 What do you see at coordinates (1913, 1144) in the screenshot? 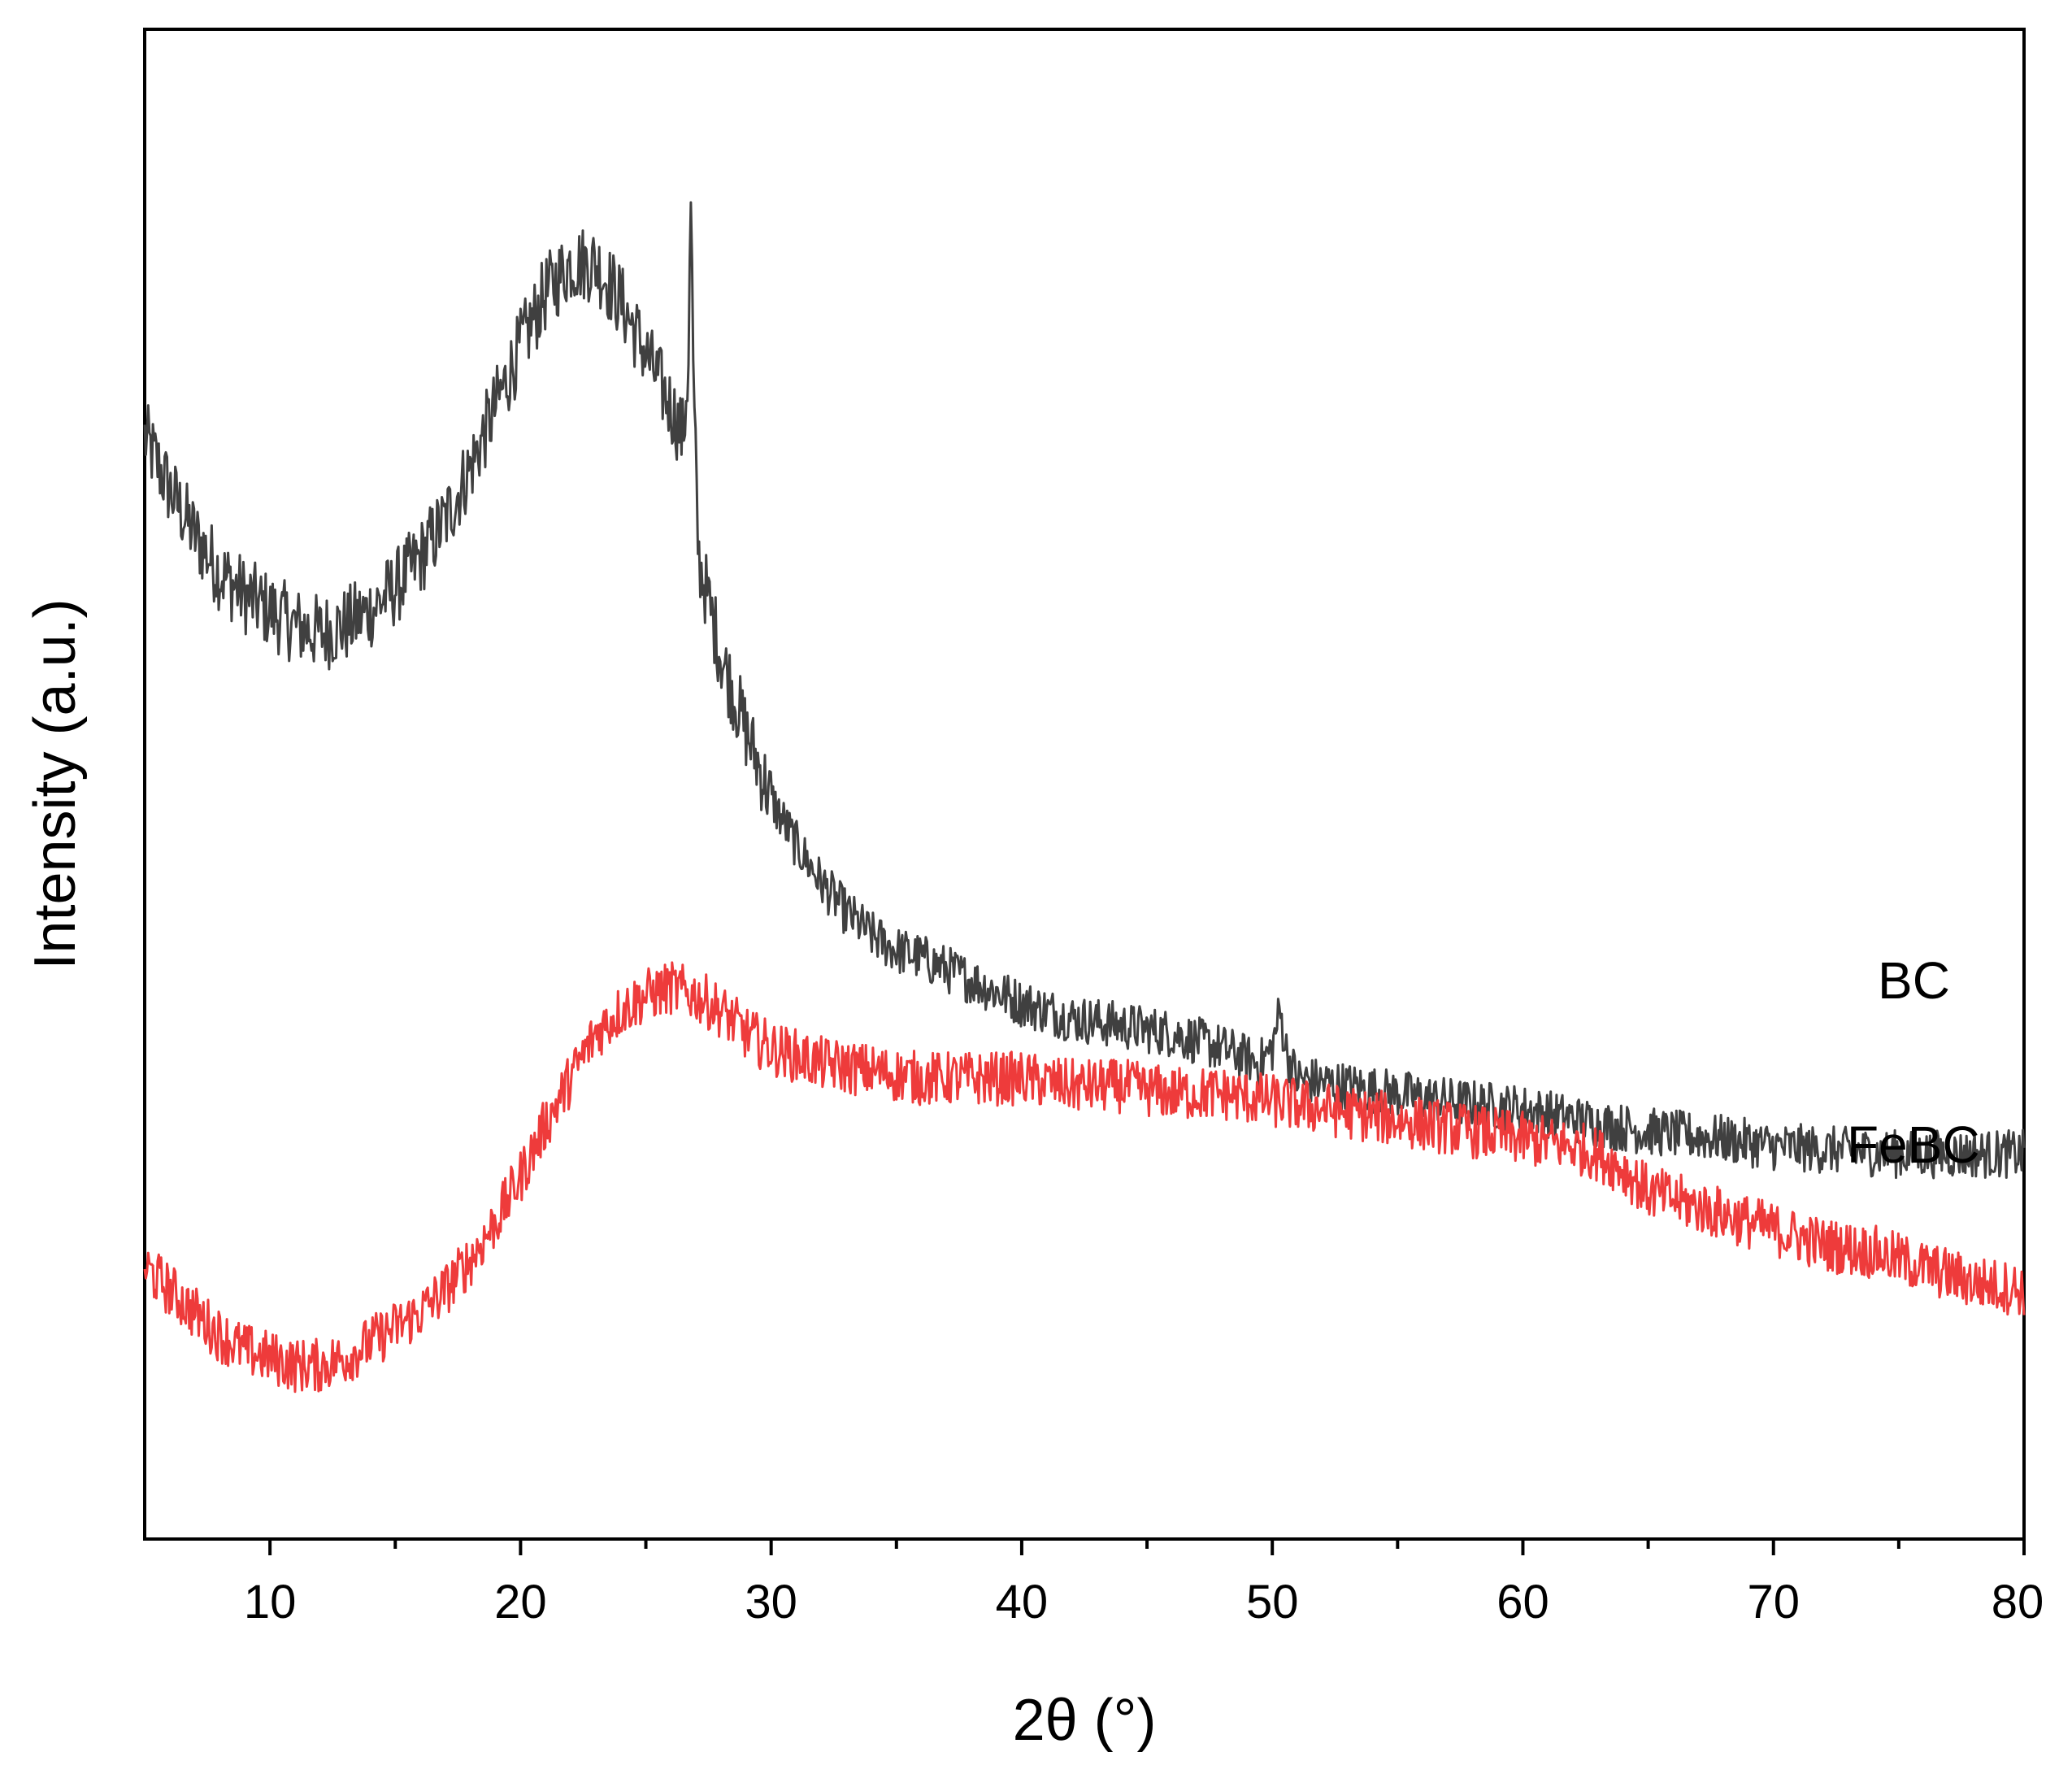
I see `series-label-febc: FeBC` at bounding box center [1913, 1144].